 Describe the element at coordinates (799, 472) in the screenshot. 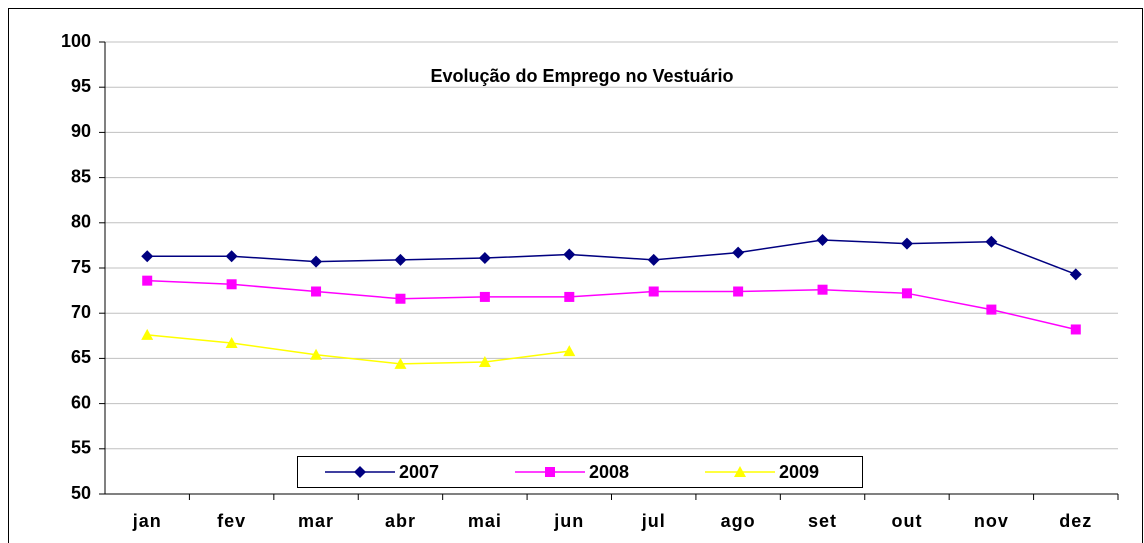

I see `legend-label: 2009` at that location.